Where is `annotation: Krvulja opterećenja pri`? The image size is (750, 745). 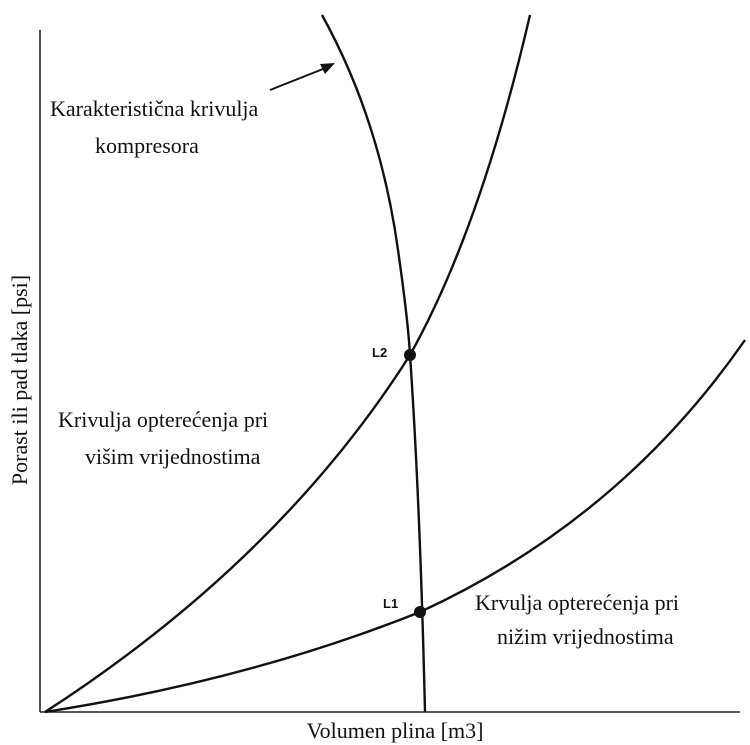
annotation: Krvulja opterećenja pri is located at coordinates (577, 602).